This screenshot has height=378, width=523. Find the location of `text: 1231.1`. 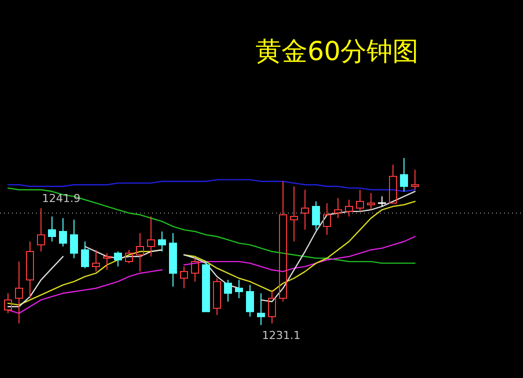

text: 1231.1 is located at coordinates (281, 335).